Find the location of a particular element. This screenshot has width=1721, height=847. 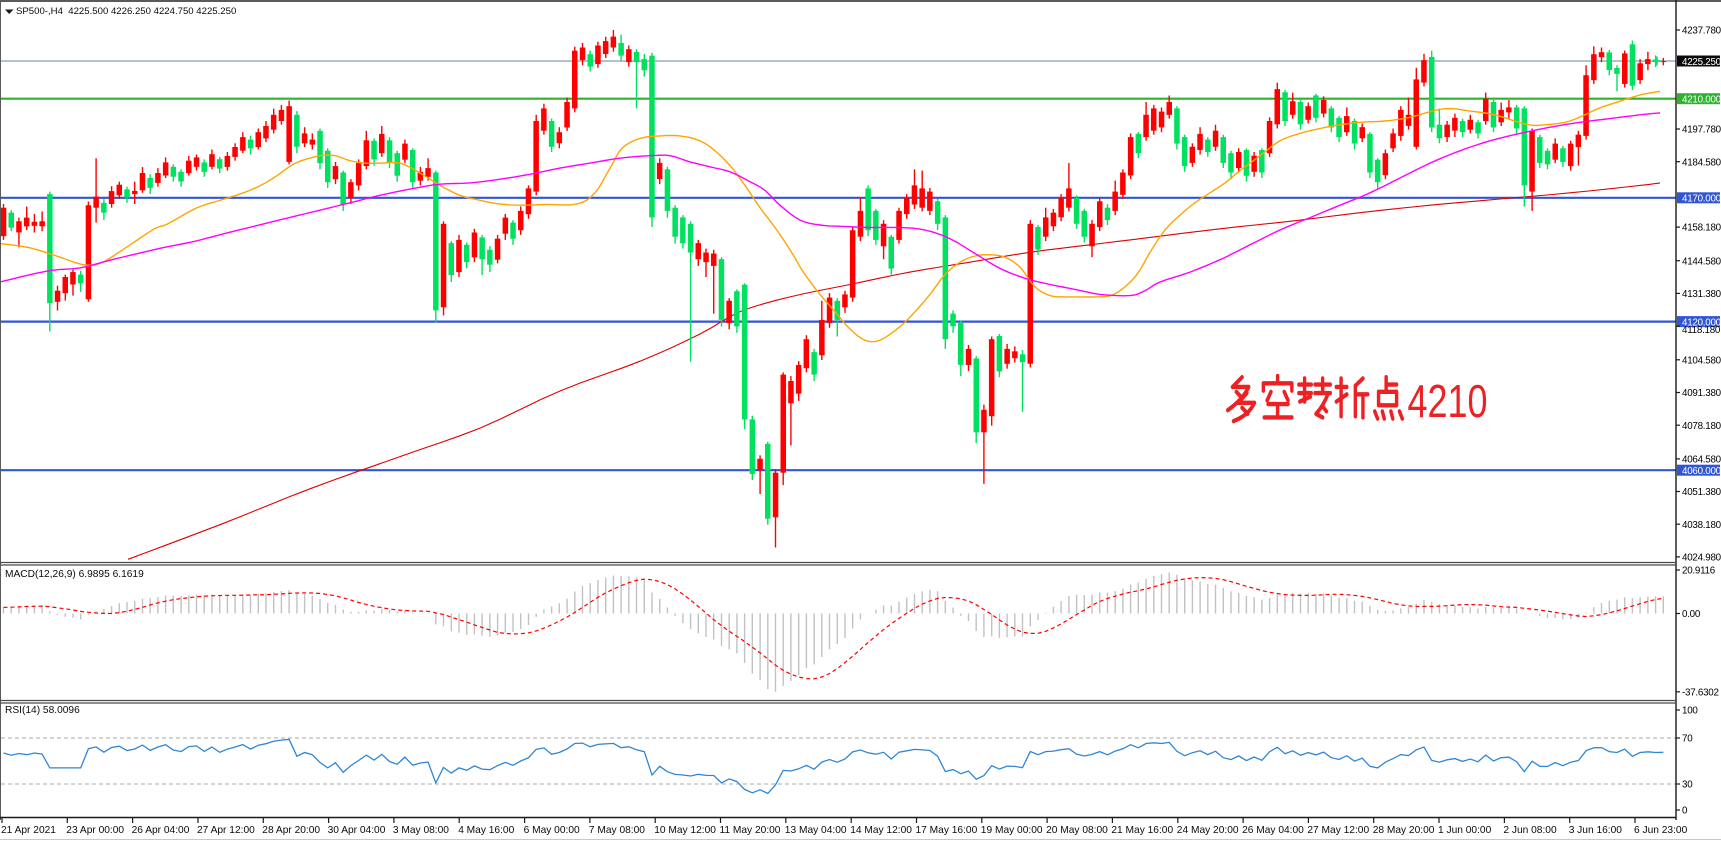

svg-text: 4051.380 is located at coordinates (1701, 492).